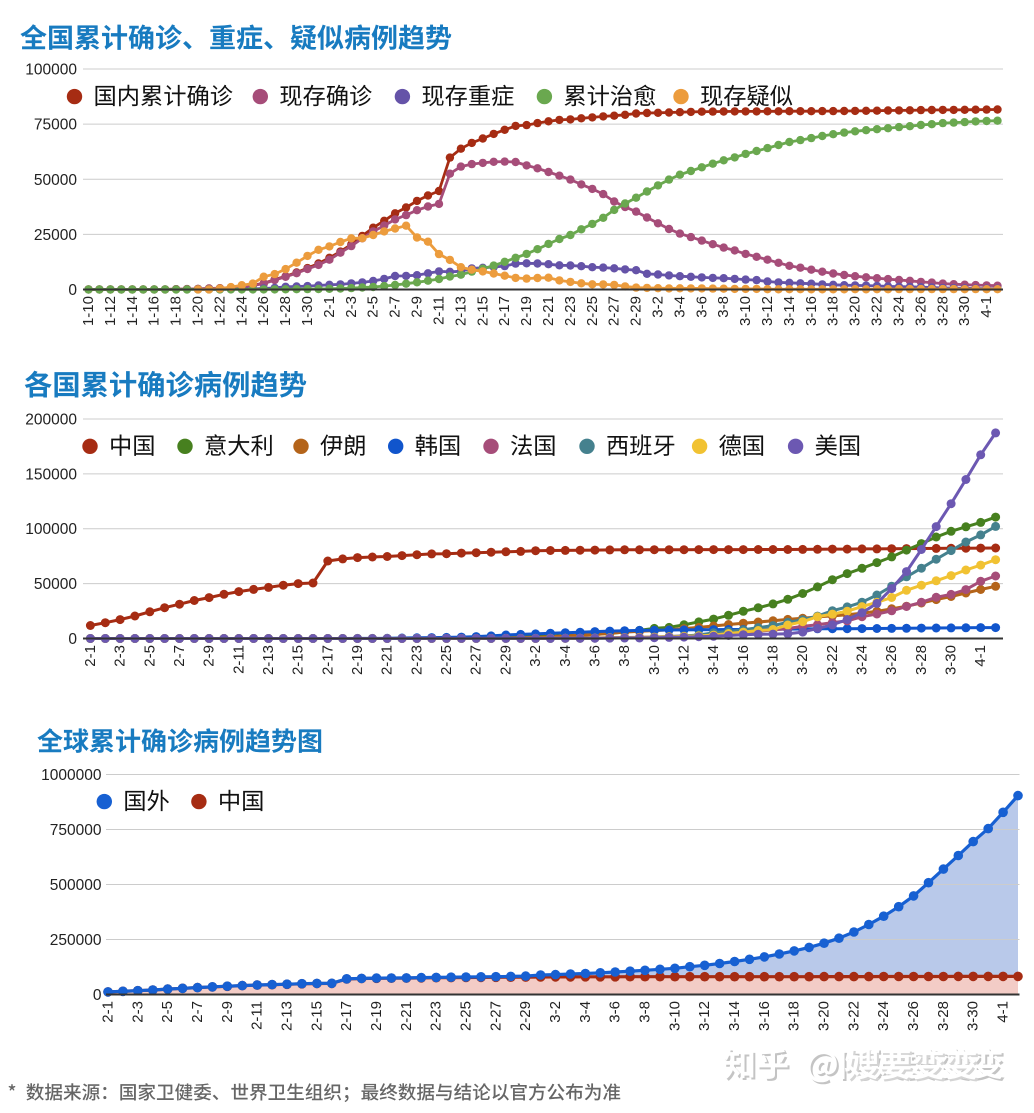 The width and height of the screenshot is (1034, 1113). I want to click on svg-text: 1-22, so click(219, 311).